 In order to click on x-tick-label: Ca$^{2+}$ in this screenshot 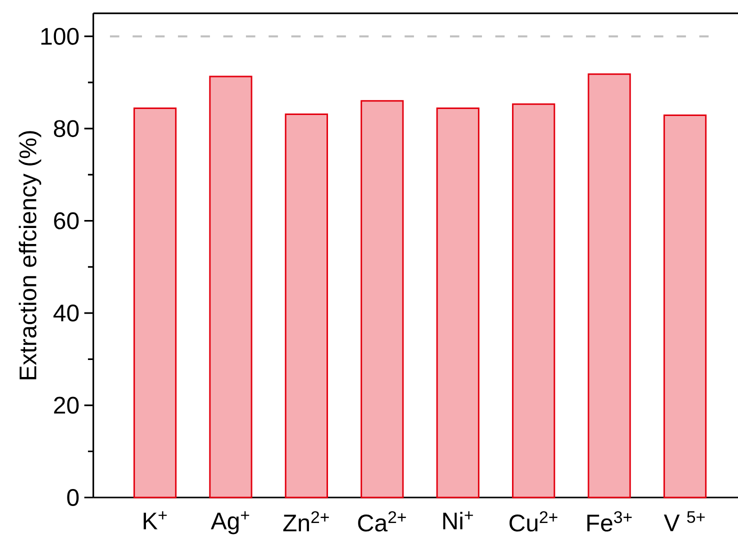, I will do `click(382, 521)`.